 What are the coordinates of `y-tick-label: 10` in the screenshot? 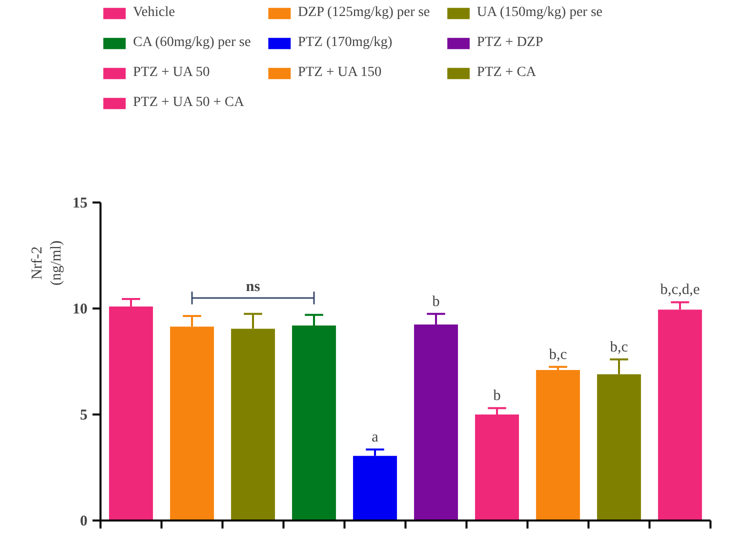 It's located at (80, 310).